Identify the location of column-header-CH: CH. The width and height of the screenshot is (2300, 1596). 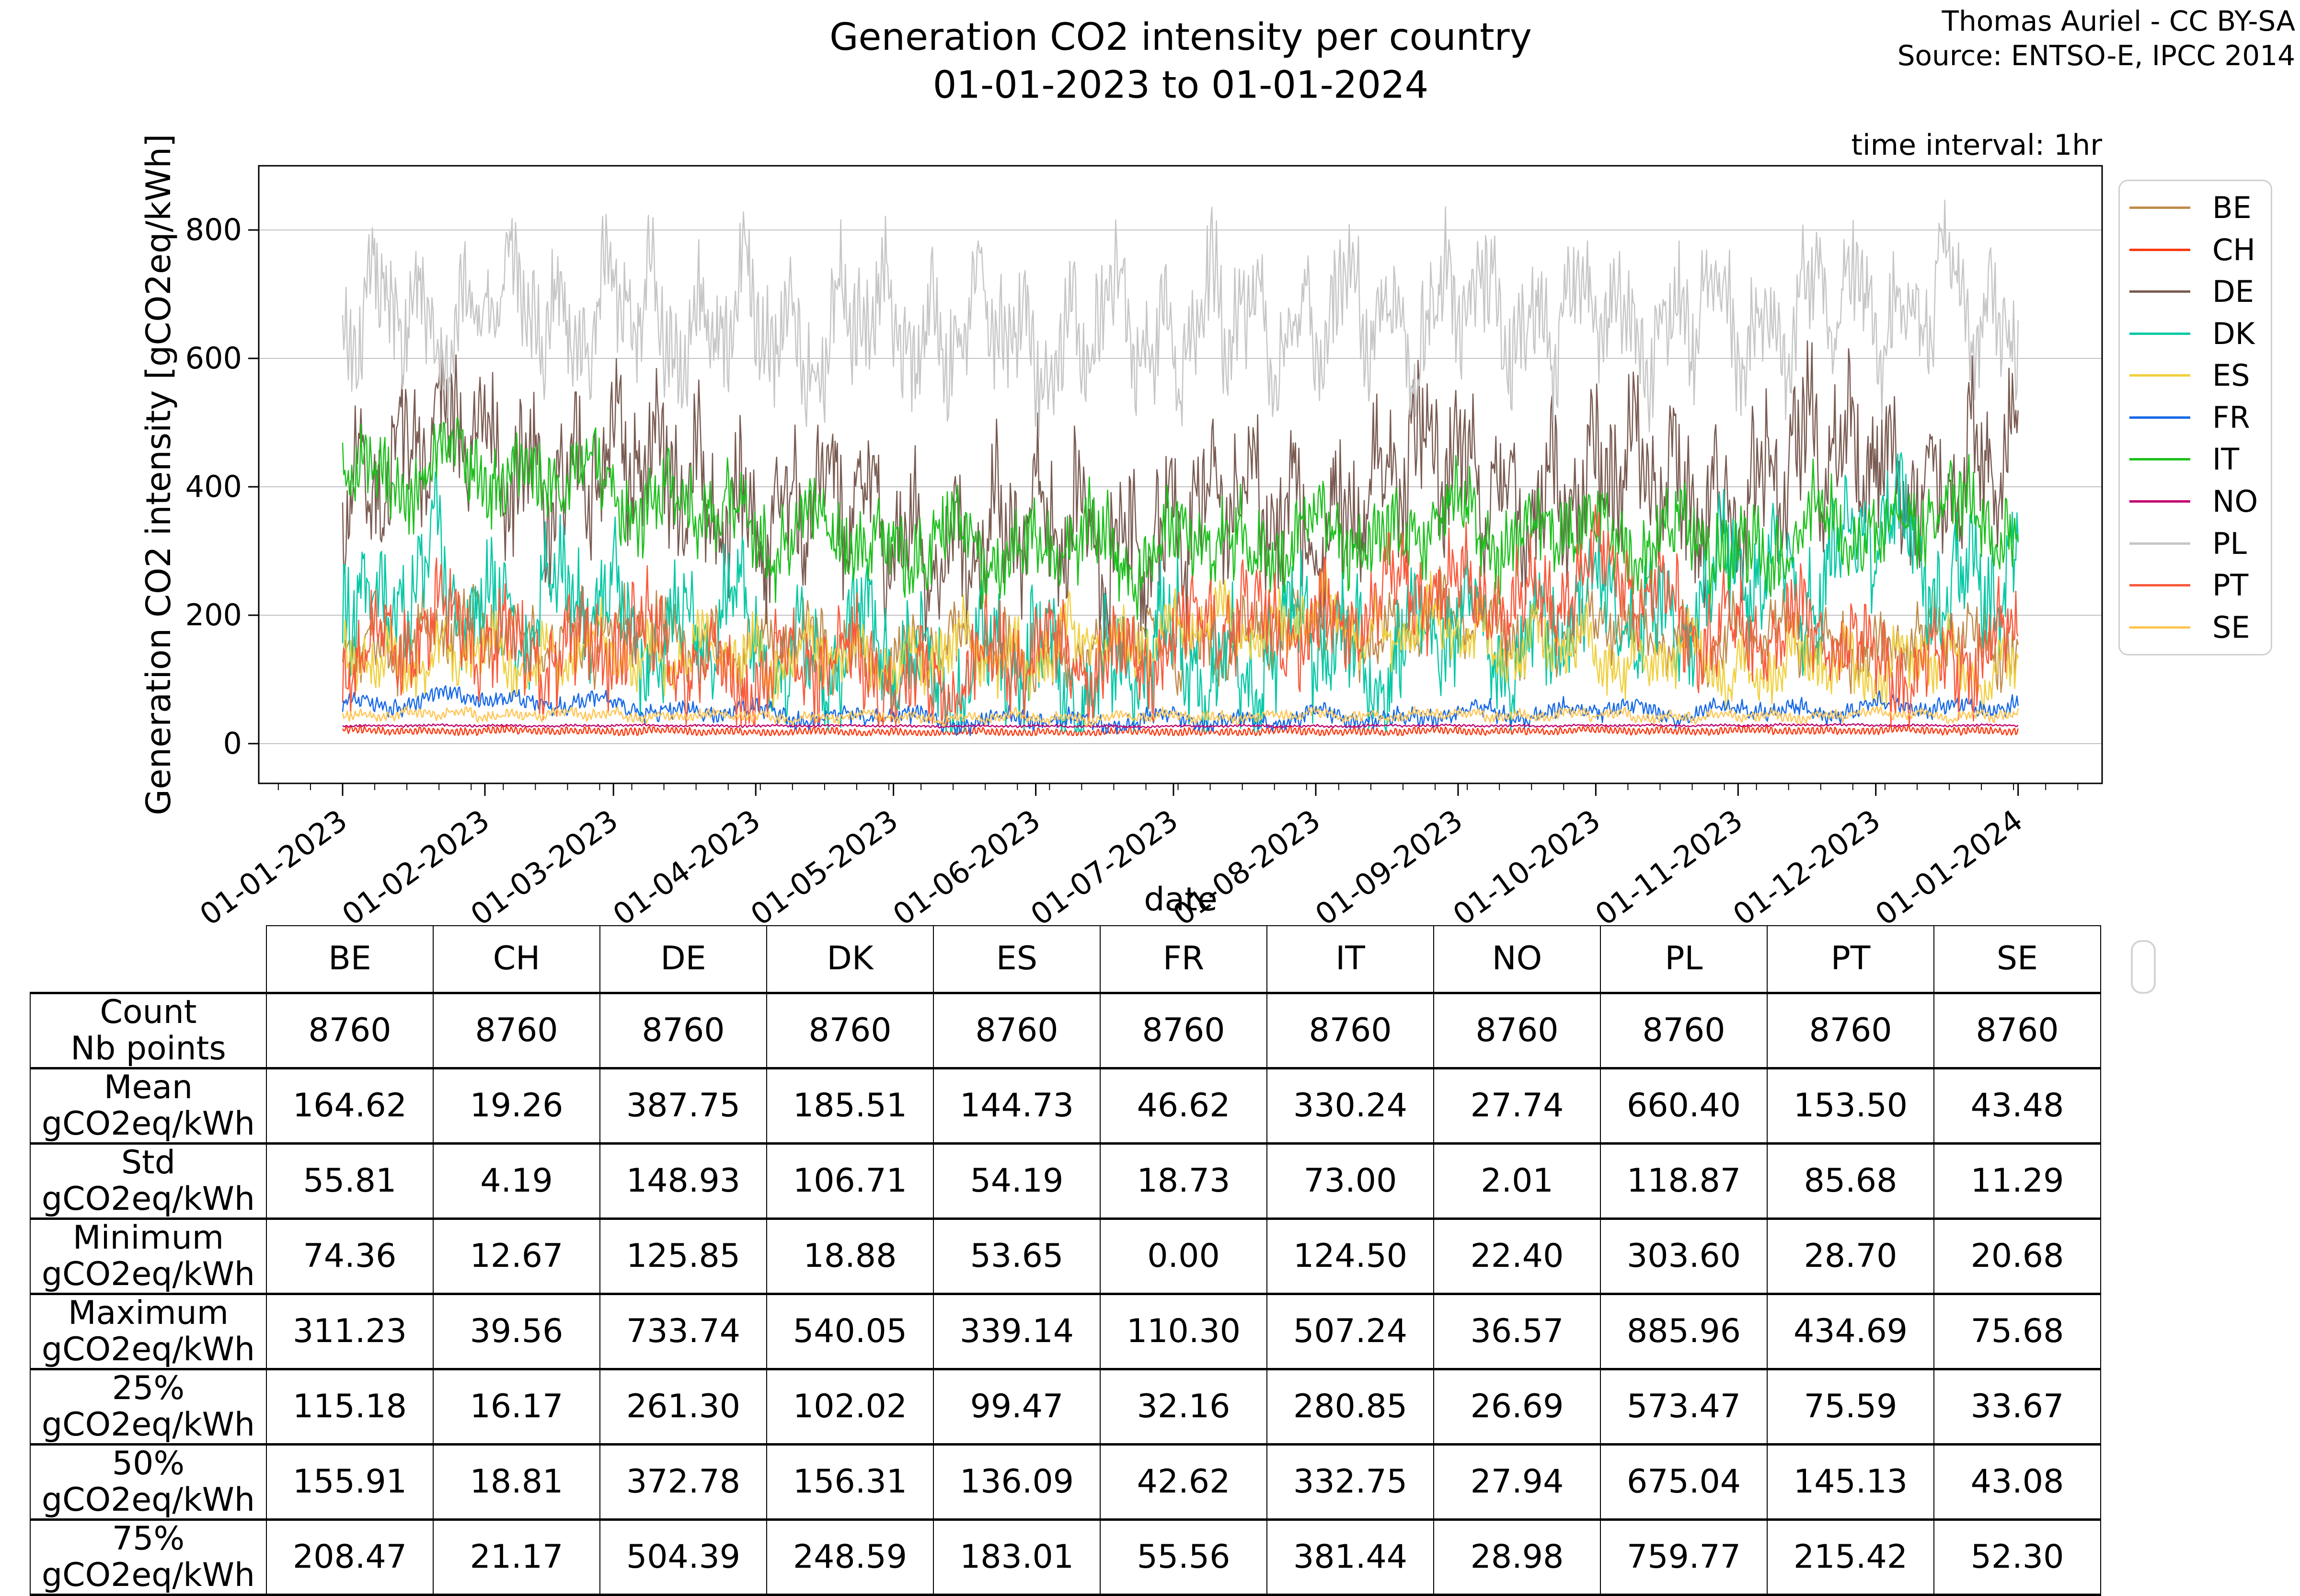
(516, 959).